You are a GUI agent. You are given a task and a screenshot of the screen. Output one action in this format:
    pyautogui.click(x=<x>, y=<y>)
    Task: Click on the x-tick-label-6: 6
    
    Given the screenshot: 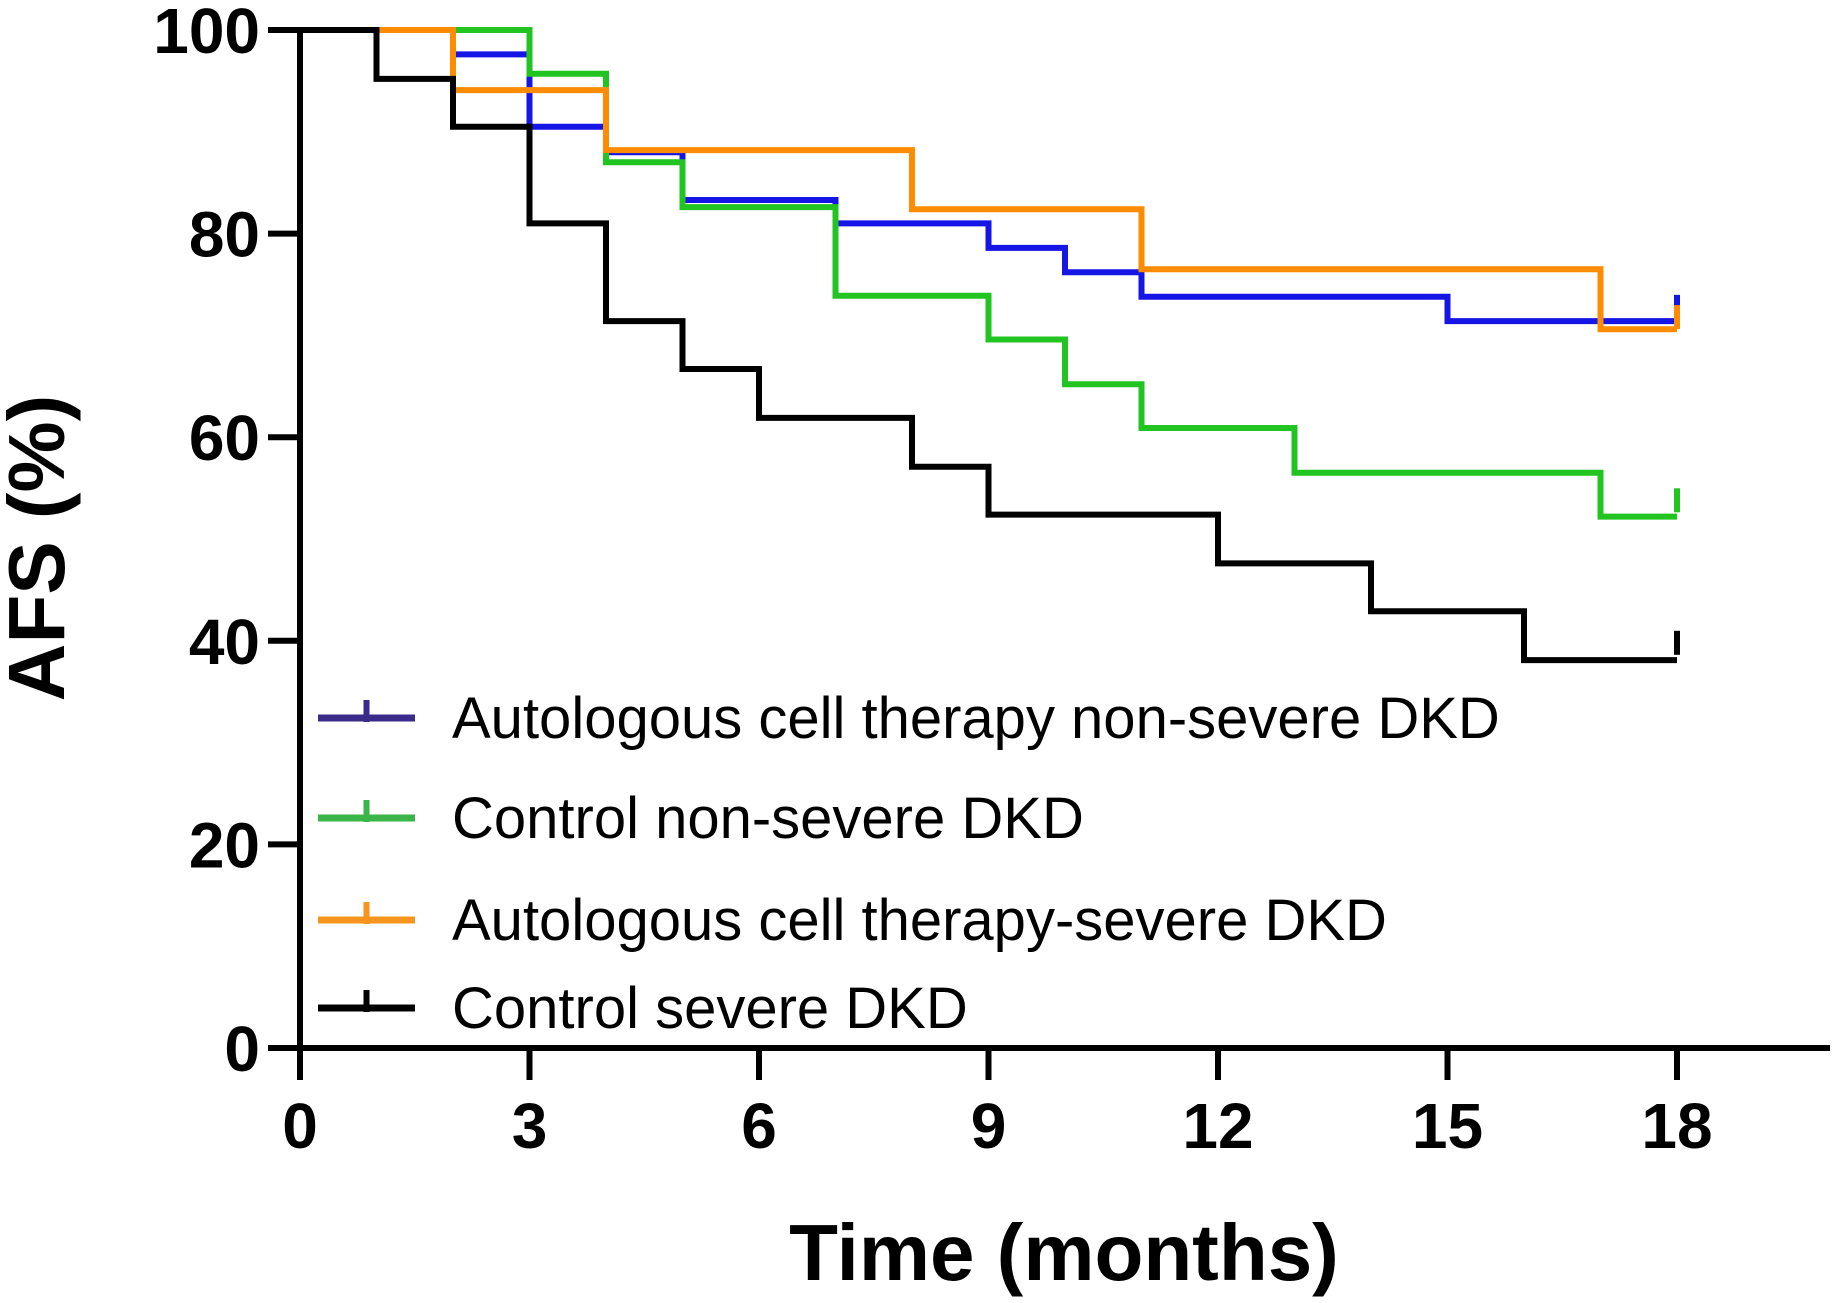 What is the action you would take?
    pyautogui.click(x=759, y=1126)
    